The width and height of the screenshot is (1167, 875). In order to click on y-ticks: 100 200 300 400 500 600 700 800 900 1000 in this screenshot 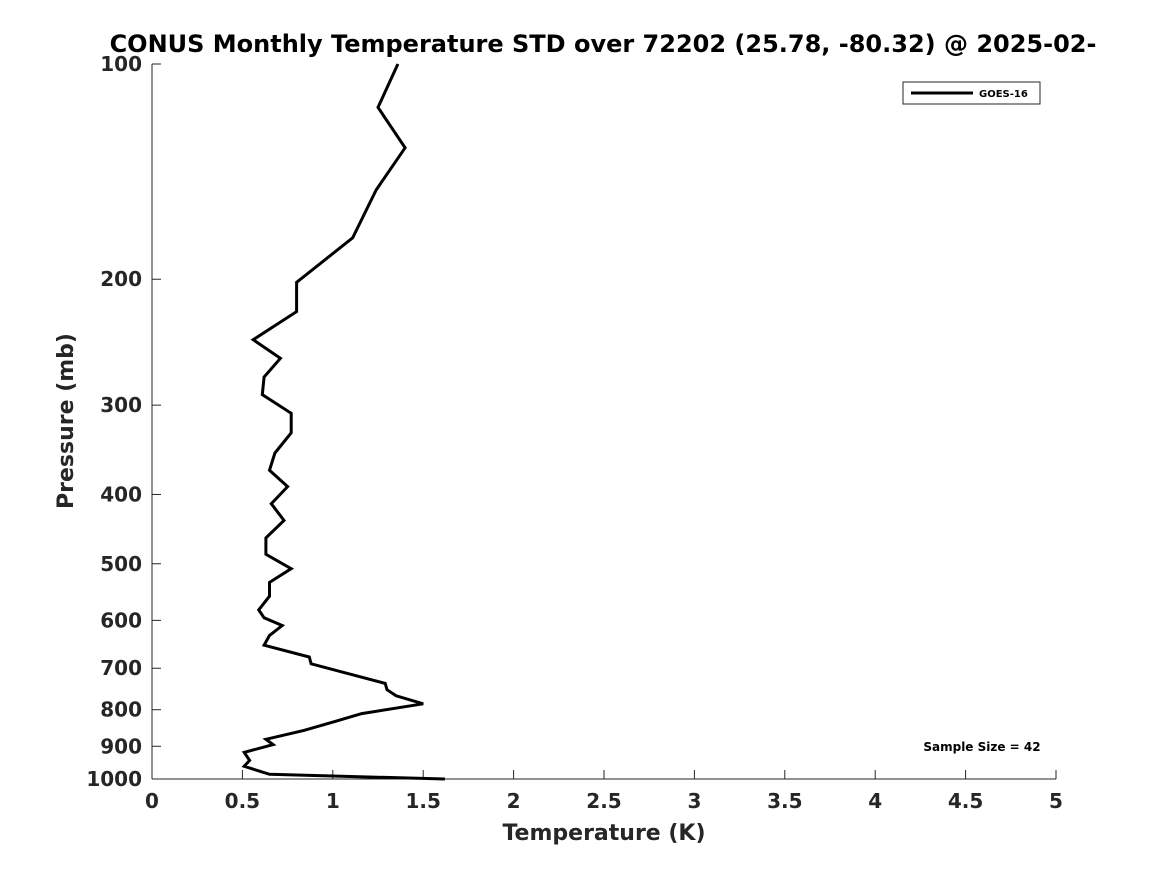, I will do `click(123, 421)`.